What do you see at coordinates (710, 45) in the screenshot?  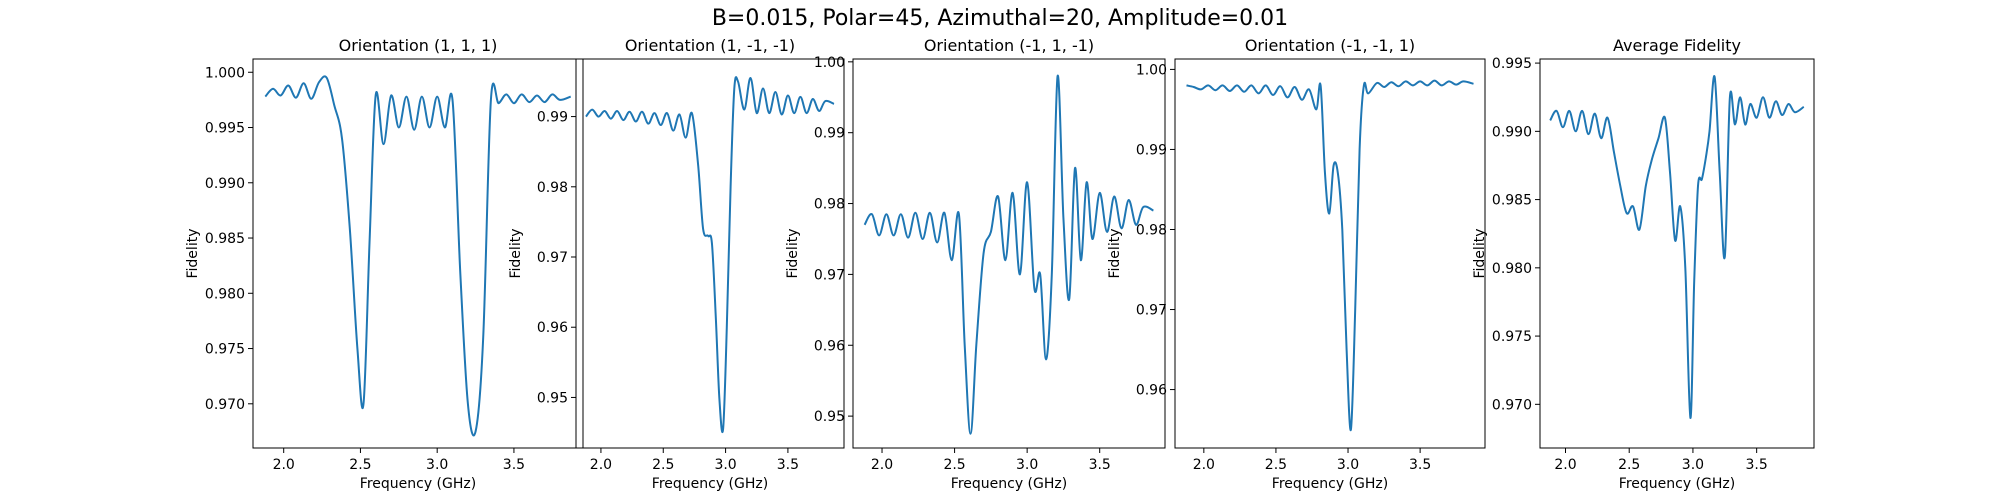 I see `subplot-title: Orientation (1, -1, -1)` at bounding box center [710, 45].